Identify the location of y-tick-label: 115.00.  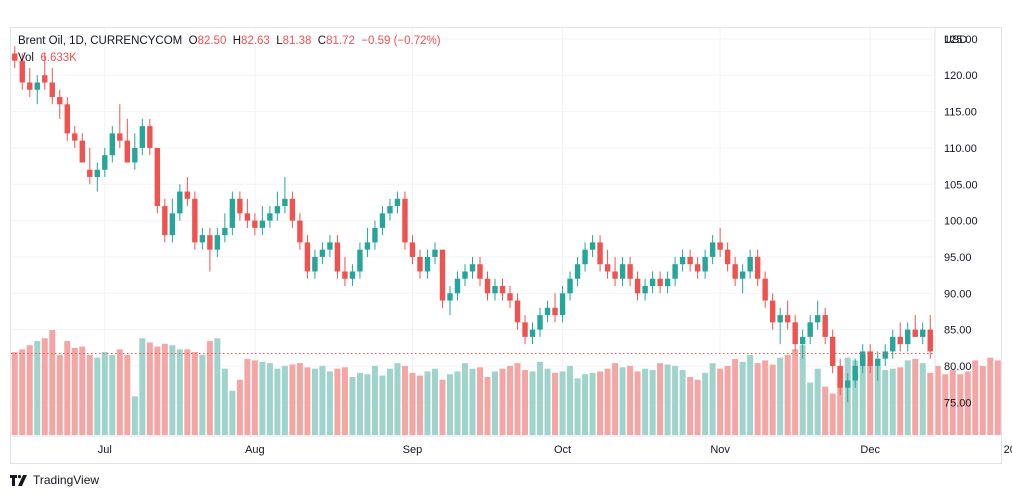
(960, 113).